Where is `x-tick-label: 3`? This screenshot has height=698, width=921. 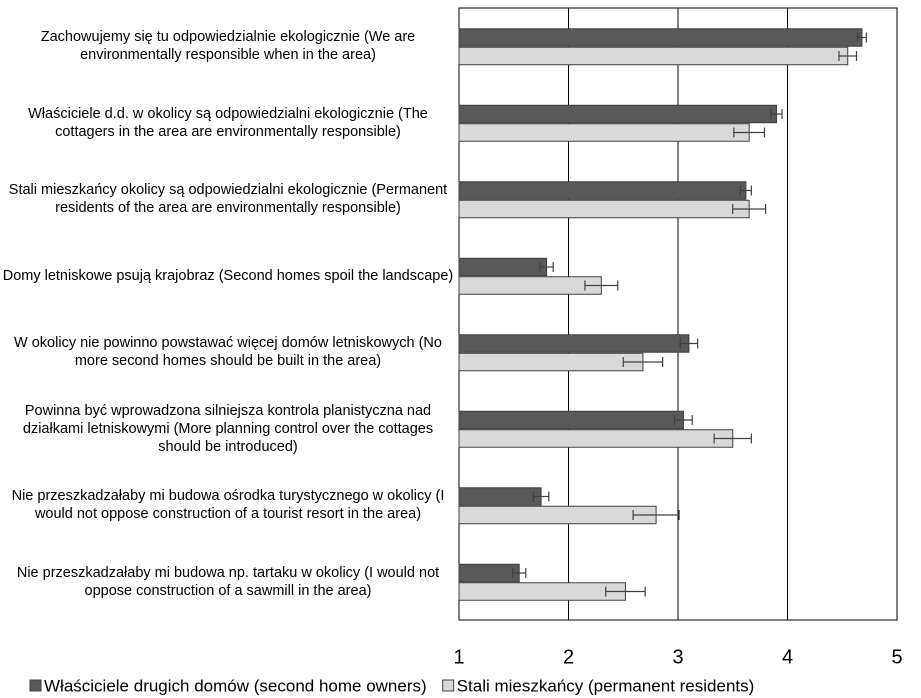 x-tick-label: 3 is located at coordinates (677, 657).